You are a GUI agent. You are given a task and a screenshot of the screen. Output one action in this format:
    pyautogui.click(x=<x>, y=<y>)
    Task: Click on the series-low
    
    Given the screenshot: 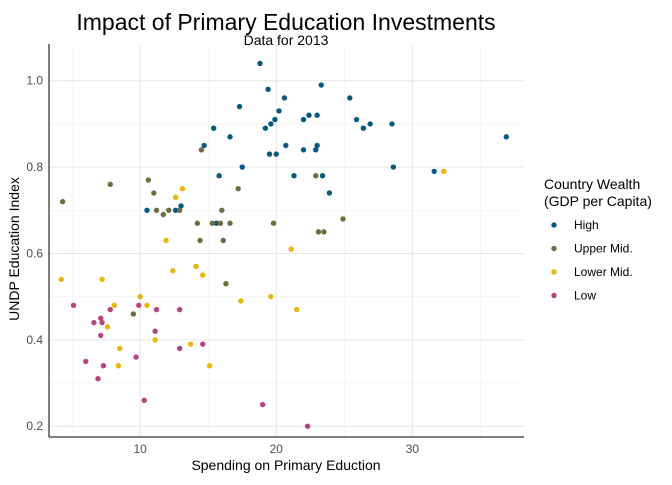 What is the action you would take?
    pyautogui.click(x=190, y=365)
    